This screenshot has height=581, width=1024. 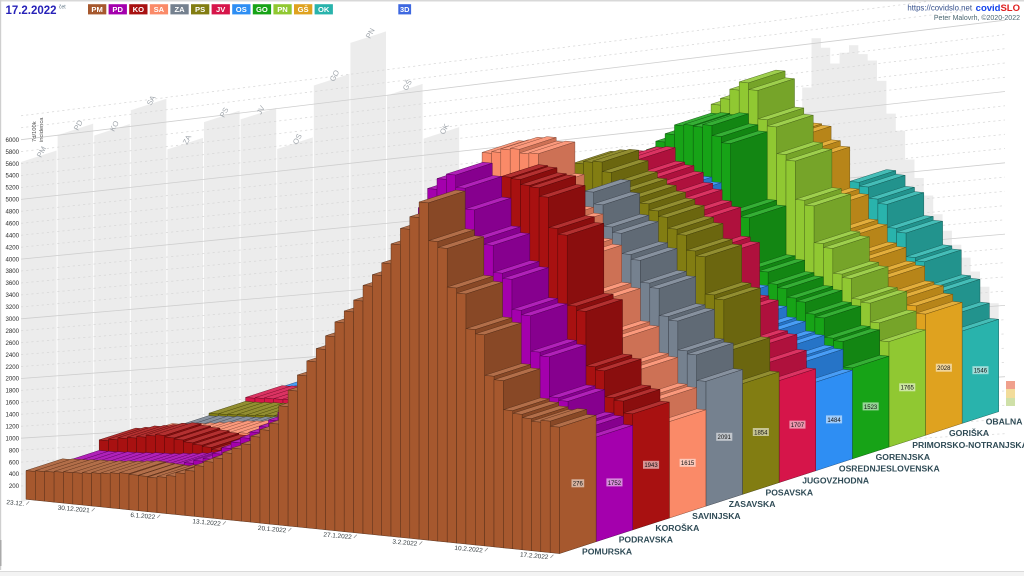 I want to click on svg-text: JUGOVZHODNA, so click(x=835, y=481).